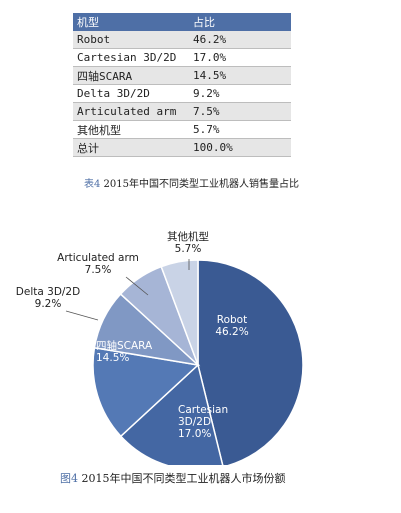 This screenshot has height=513, width=401. I want to click on cell-model: 四轴SCARA, so click(131, 75).